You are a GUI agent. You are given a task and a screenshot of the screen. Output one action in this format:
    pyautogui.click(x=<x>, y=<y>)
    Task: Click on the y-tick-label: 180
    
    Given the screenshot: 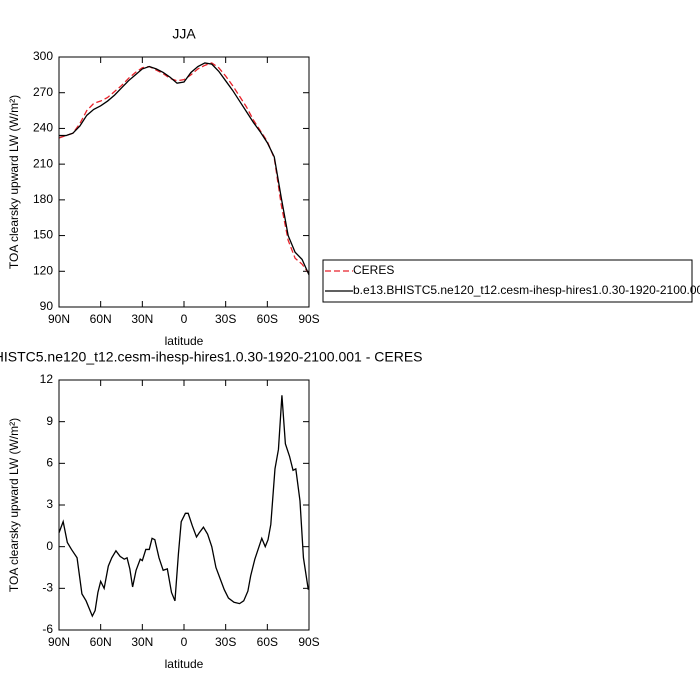 What is the action you would take?
    pyautogui.click(x=43, y=199)
    